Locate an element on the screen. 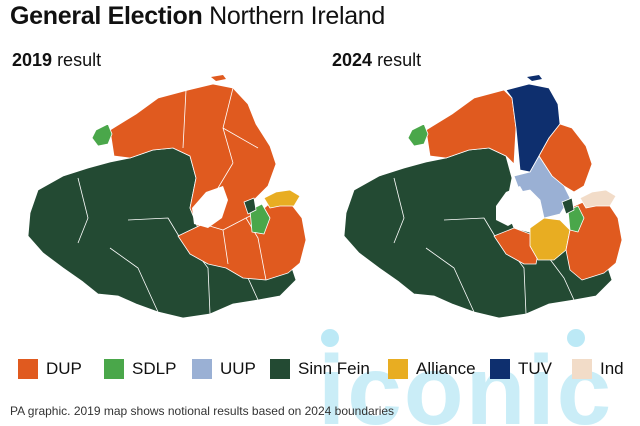 Image resolution: width=640 pixels, height=426 pixels. legend-item-dup: DUP is located at coordinates (50, 369).